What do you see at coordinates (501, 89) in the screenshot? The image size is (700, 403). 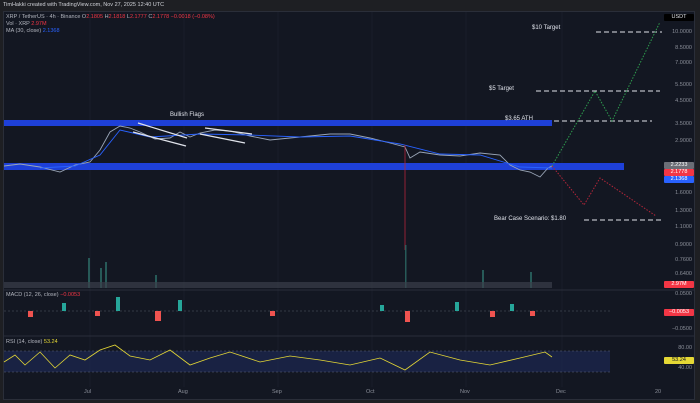 I see `five-target-label: $5 Target` at bounding box center [501, 89].